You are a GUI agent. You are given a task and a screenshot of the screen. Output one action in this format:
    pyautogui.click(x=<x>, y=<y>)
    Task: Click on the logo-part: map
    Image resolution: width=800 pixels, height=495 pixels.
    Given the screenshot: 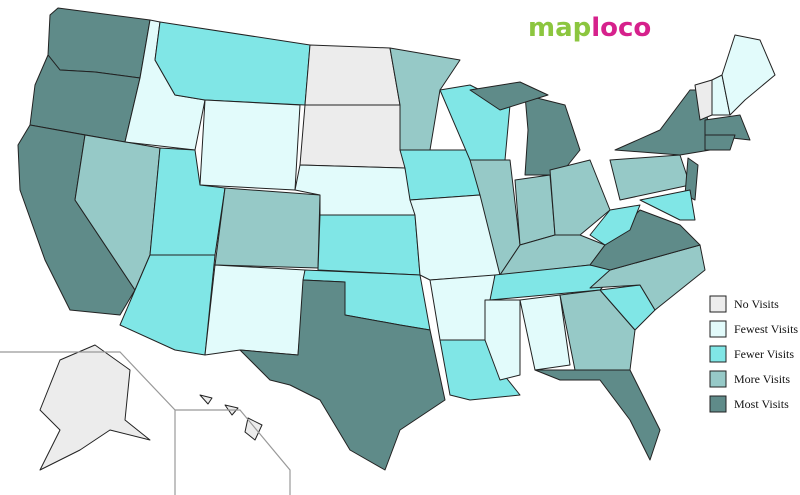 What is the action you would take?
    pyautogui.click(x=559, y=28)
    